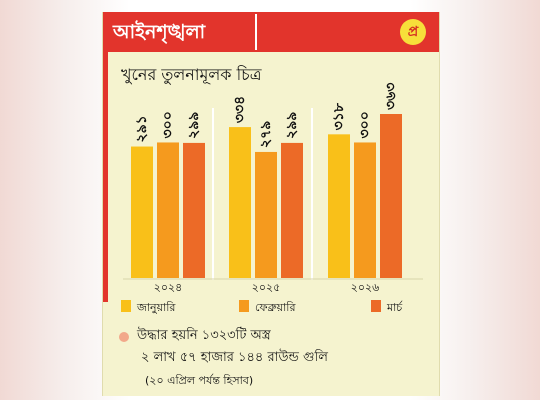 This screenshot has height=400, width=540. Describe the element at coordinates (124, 337) in the screenshot. I see `note-bullet-icon` at that location.